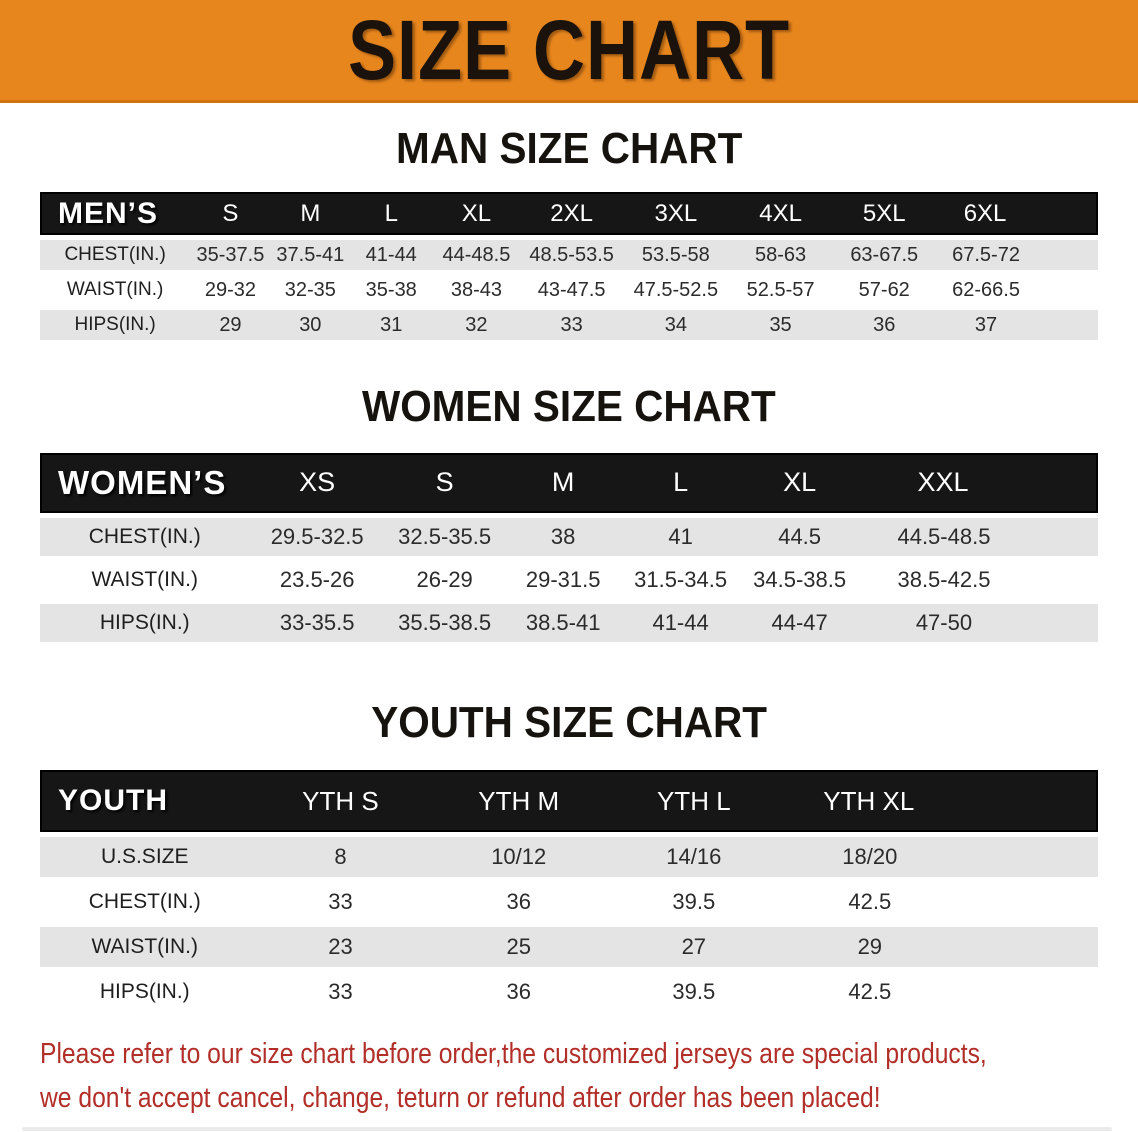 Image resolution: width=1138 pixels, height=1132 pixels. Describe the element at coordinates (1017, 325) in the screenshot. I see `measurement-value: 37` at that location.